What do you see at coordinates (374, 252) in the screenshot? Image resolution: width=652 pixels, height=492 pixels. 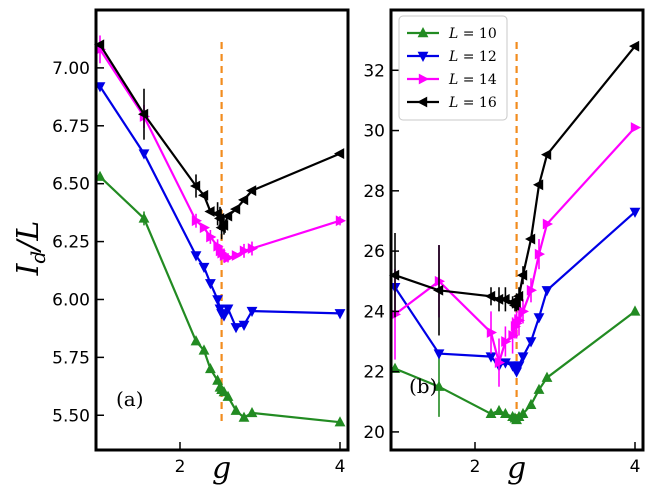 I see `panel-b-ytick-label: 26` at bounding box center [374, 252].